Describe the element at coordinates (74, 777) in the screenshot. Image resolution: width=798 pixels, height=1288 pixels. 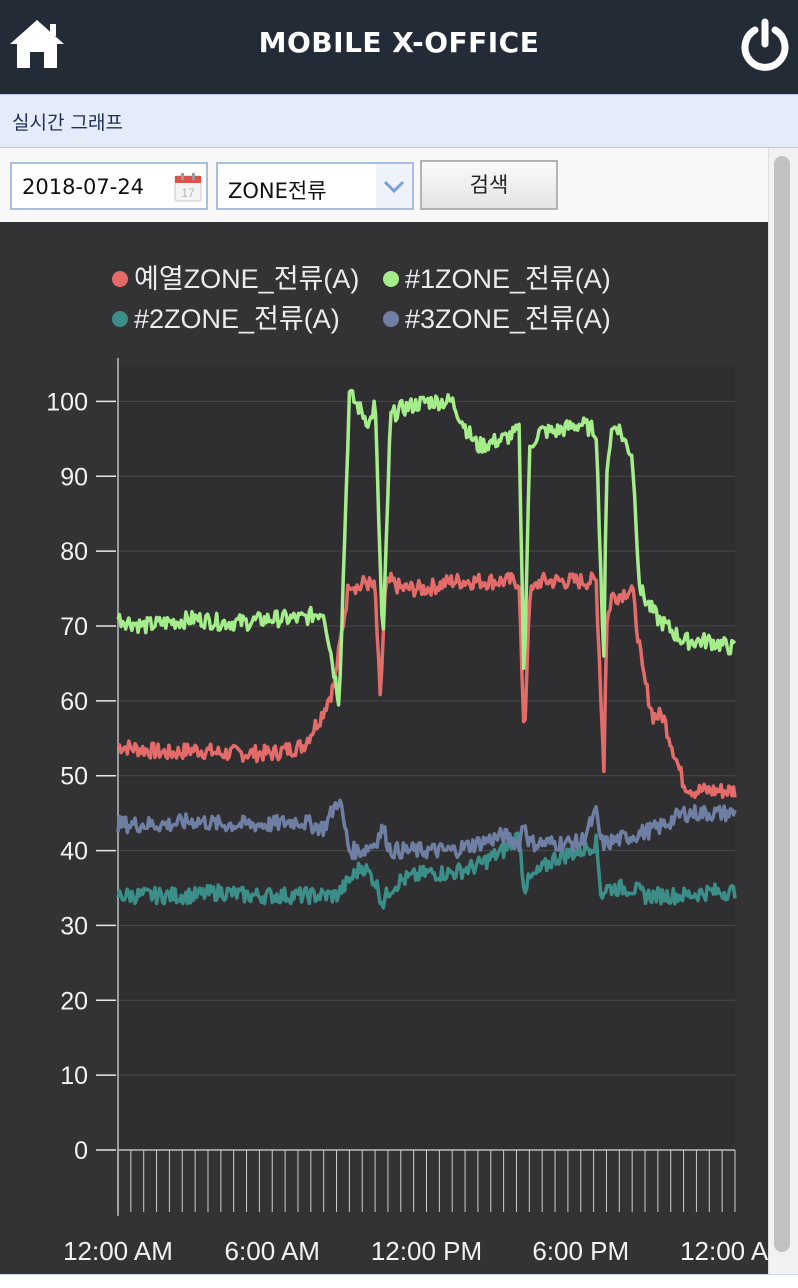
I see `y-tick-label: 50` at that location.